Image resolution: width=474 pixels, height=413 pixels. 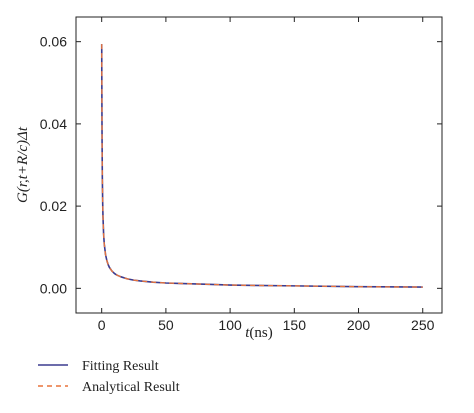 What do you see at coordinates (53, 124) in the screenshot?
I see `y-tick-label: 0.04` at bounding box center [53, 124].